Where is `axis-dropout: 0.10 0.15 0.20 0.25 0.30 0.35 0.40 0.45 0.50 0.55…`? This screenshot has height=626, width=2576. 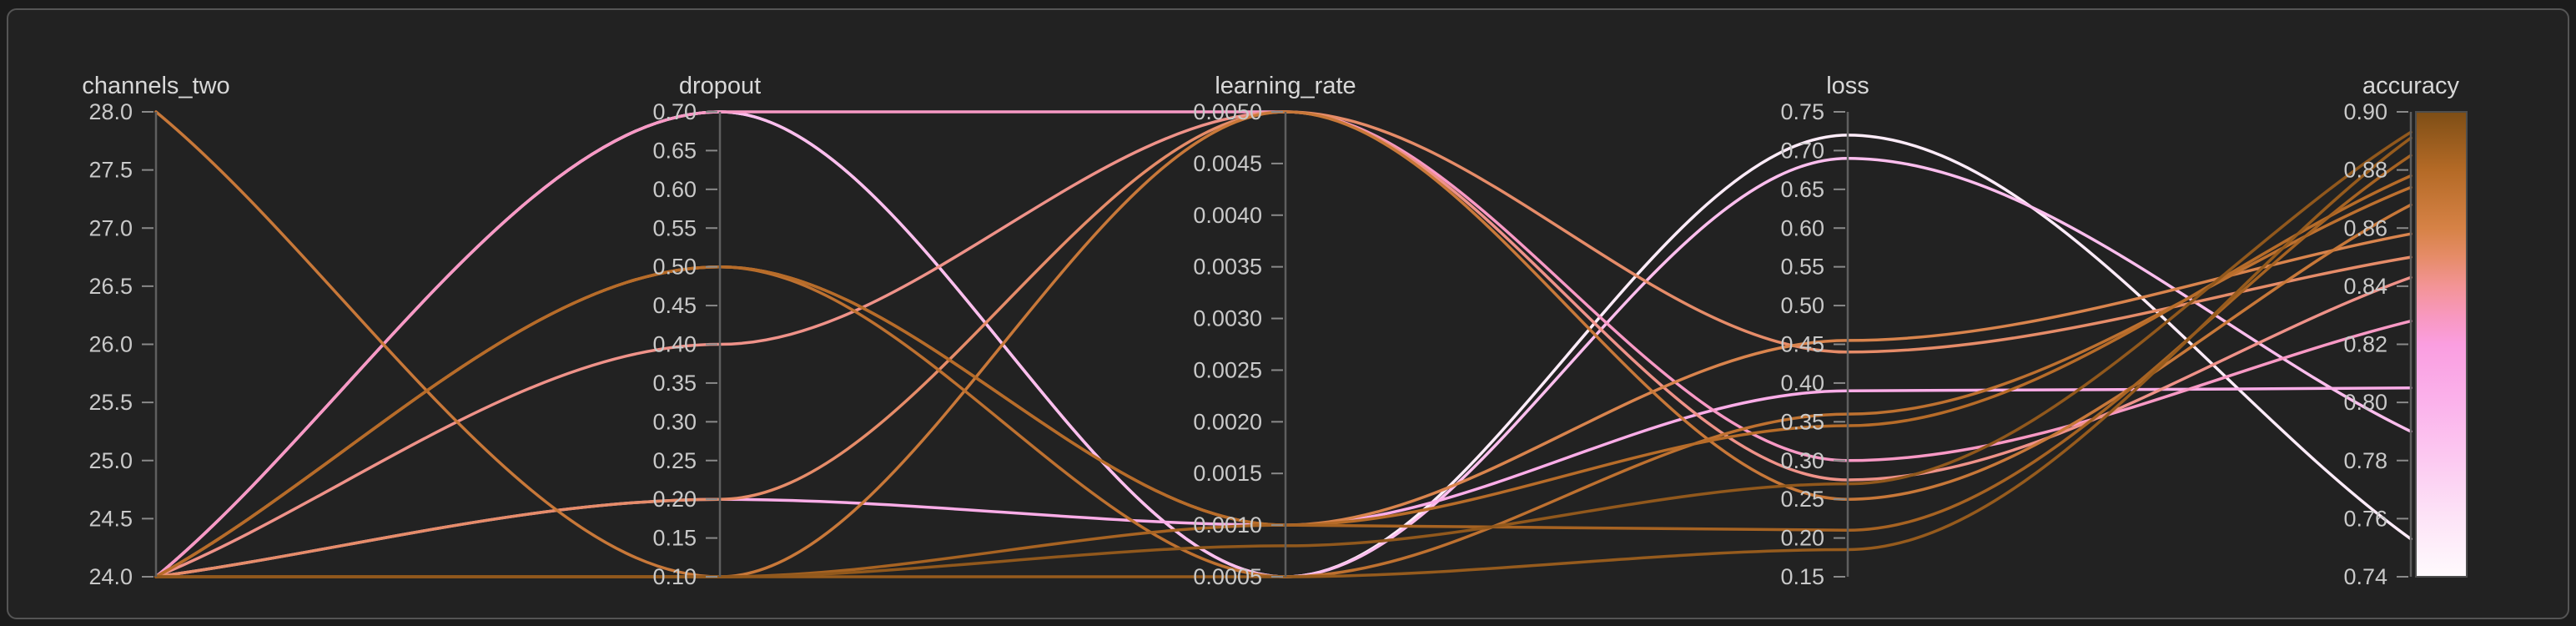
axis-dropout: 0.10 0.15 0.20 0.25 0.30 0.35 0.40 0.45 0.50 0.55… is located at coordinates (706, 331).